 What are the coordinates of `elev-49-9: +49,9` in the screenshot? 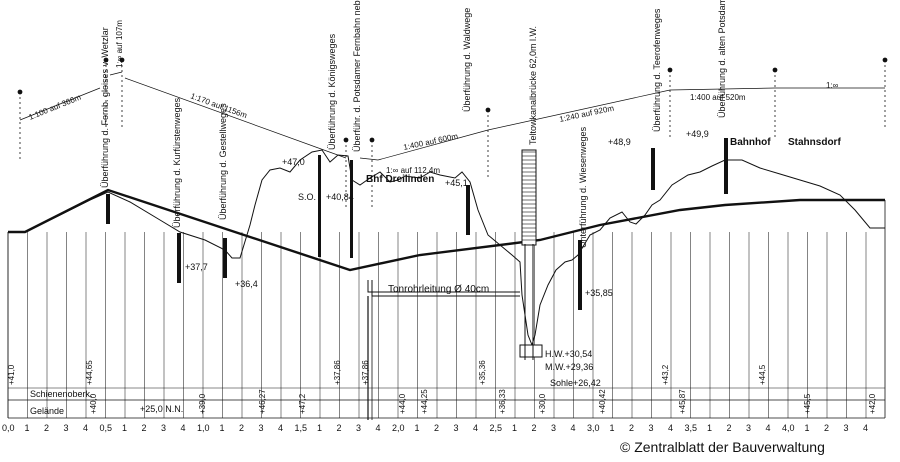 It's located at (697, 134).